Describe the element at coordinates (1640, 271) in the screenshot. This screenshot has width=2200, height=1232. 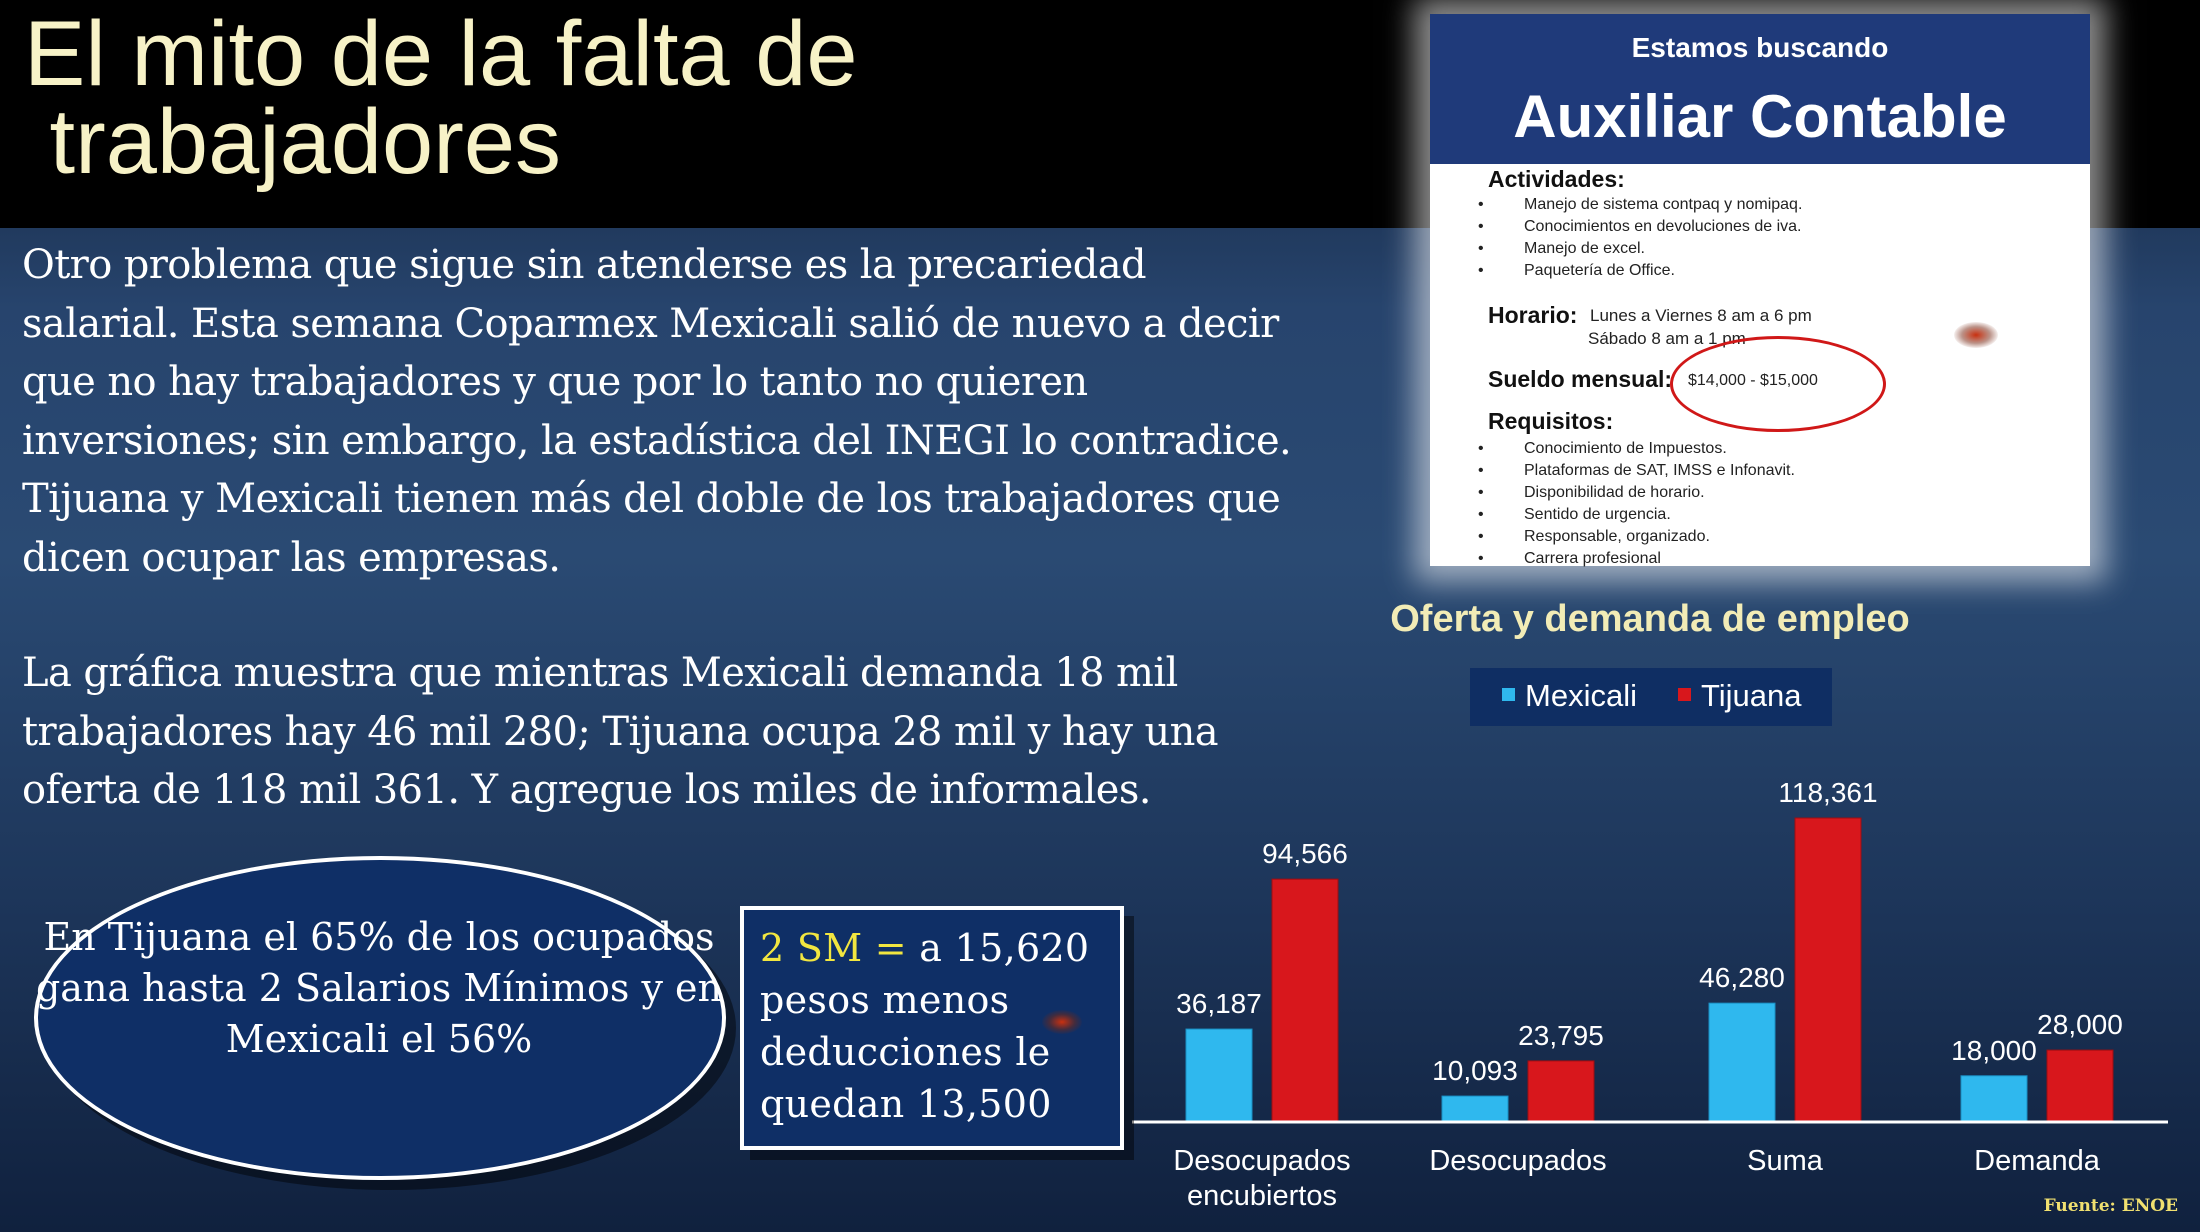
I see `list-item: Paquetería de Office.` at that location.